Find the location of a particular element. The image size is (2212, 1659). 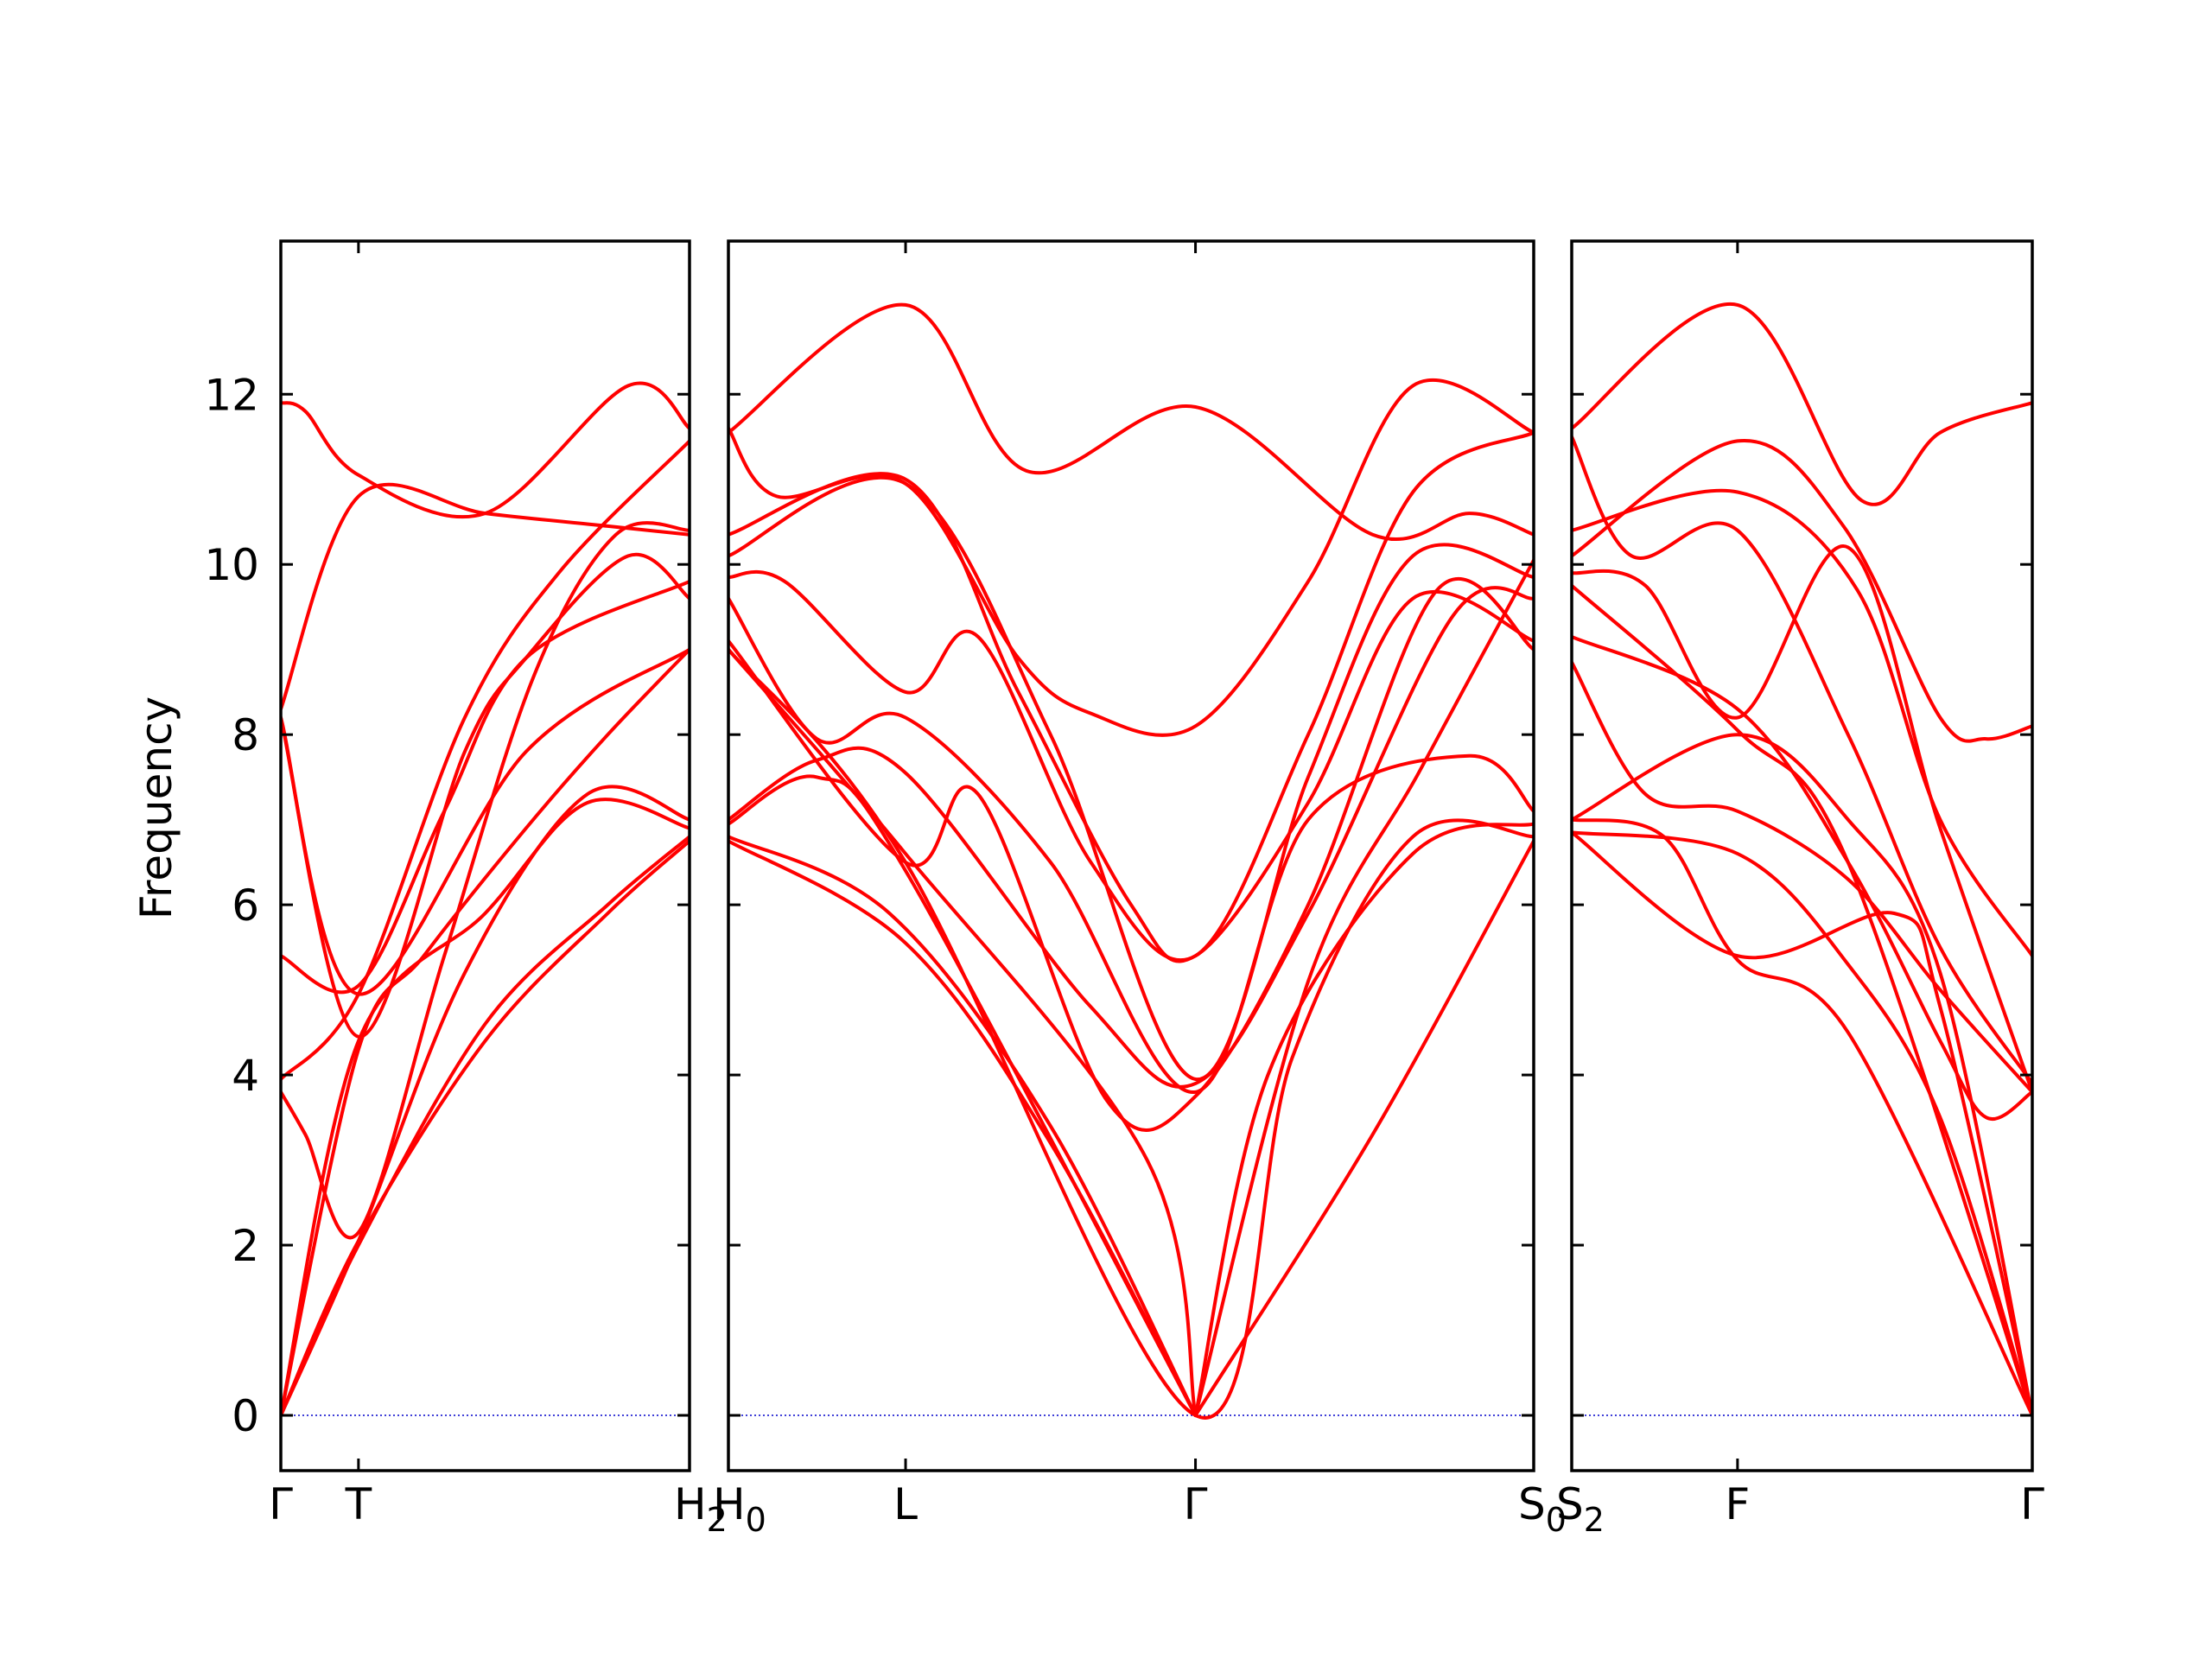

y-tick-label: 8 is located at coordinates (245, 735).